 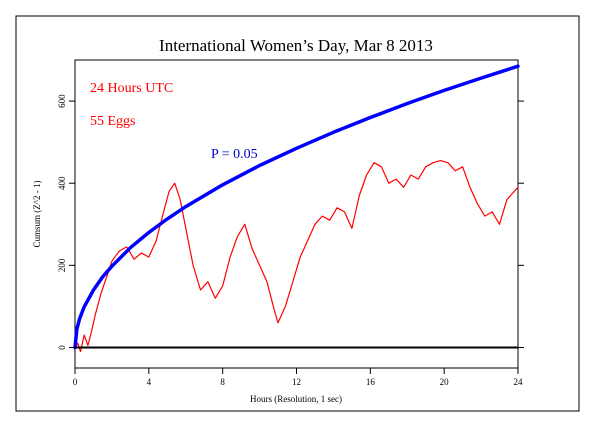 I want to click on x-axis: 0 4 8 12 16 20 24, so click(x=298, y=377).